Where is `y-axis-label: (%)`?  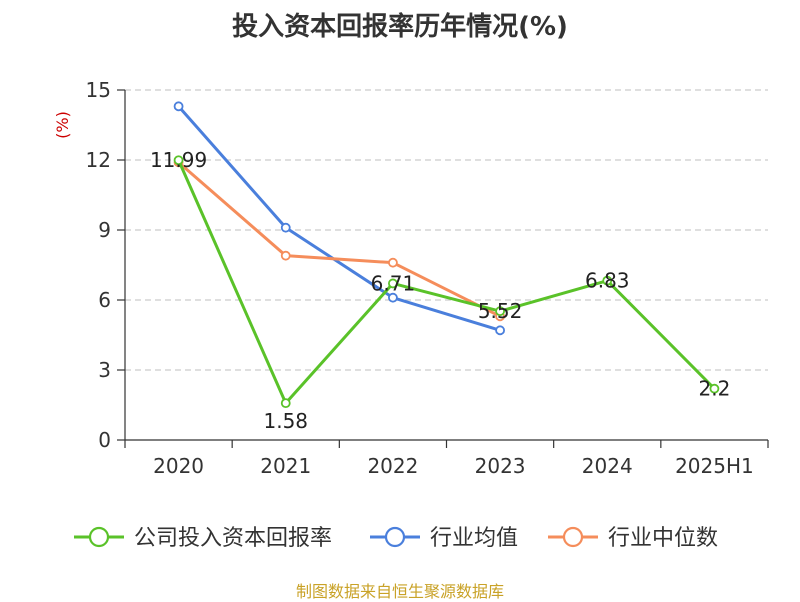
y-axis-label: (%) is located at coordinates (62, 125).